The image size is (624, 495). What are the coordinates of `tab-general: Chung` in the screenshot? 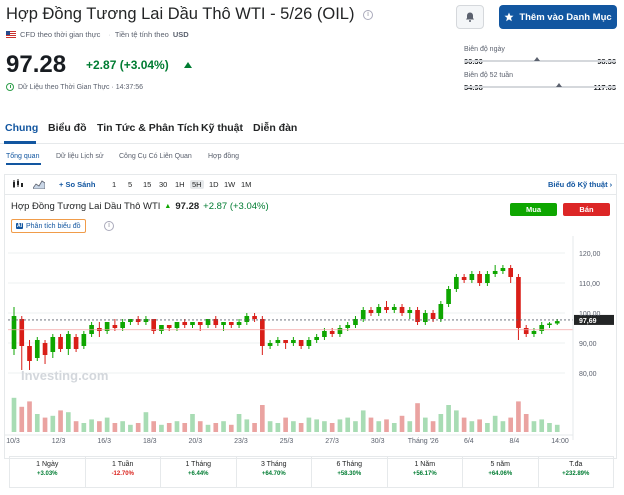 It's located at (22, 128).